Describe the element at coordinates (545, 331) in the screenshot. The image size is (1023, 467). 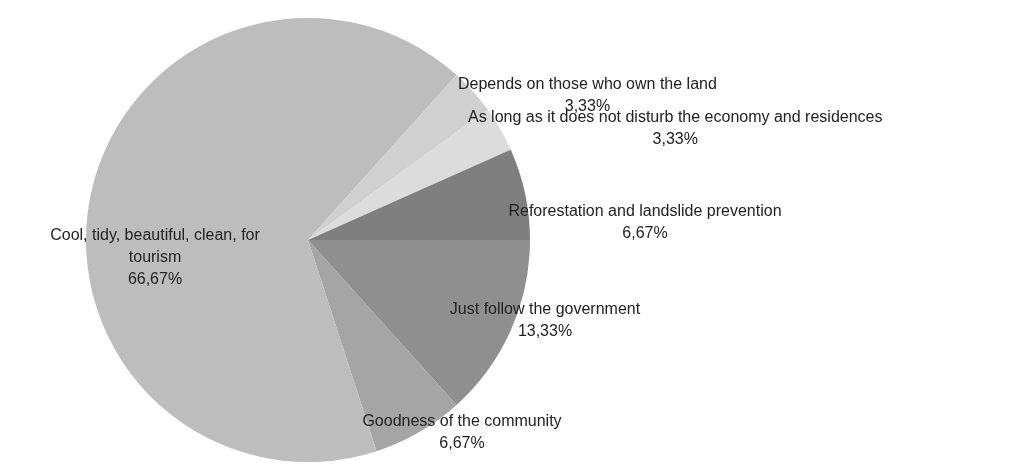
I see `data-label: 13,33%` at that location.